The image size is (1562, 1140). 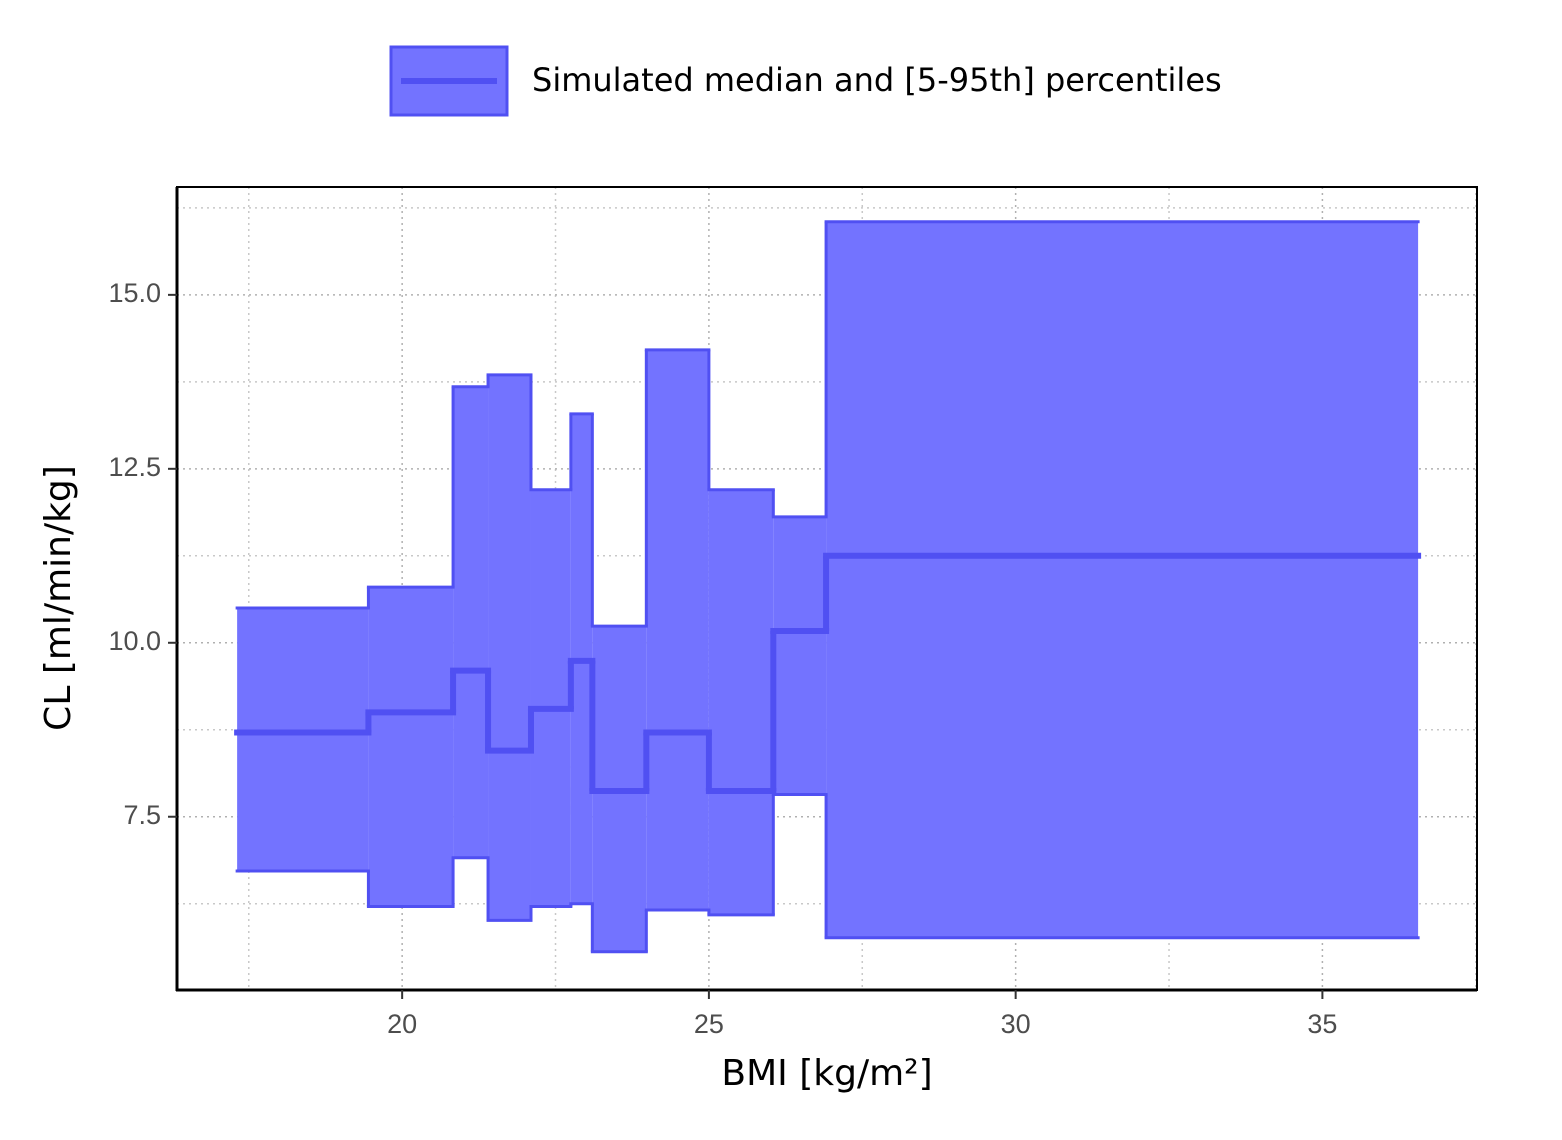 I want to click on x-tick-label: 25, so click(x=709, y=1024).